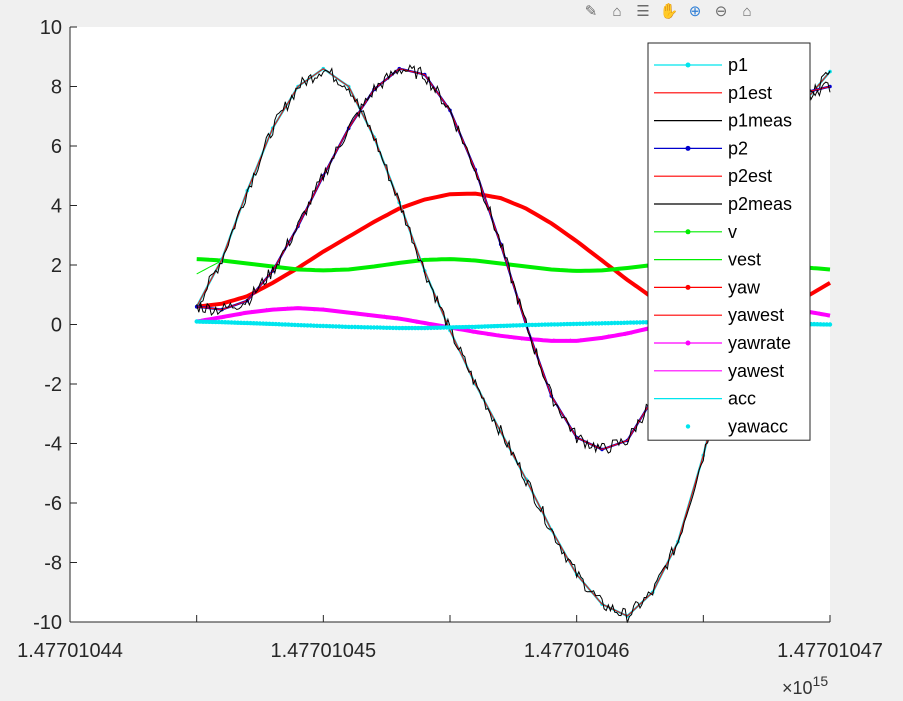 Image resolution: width=903 pixels, height=701 pixels. I want to click on y-tick-label: -4, so click(53, 445).